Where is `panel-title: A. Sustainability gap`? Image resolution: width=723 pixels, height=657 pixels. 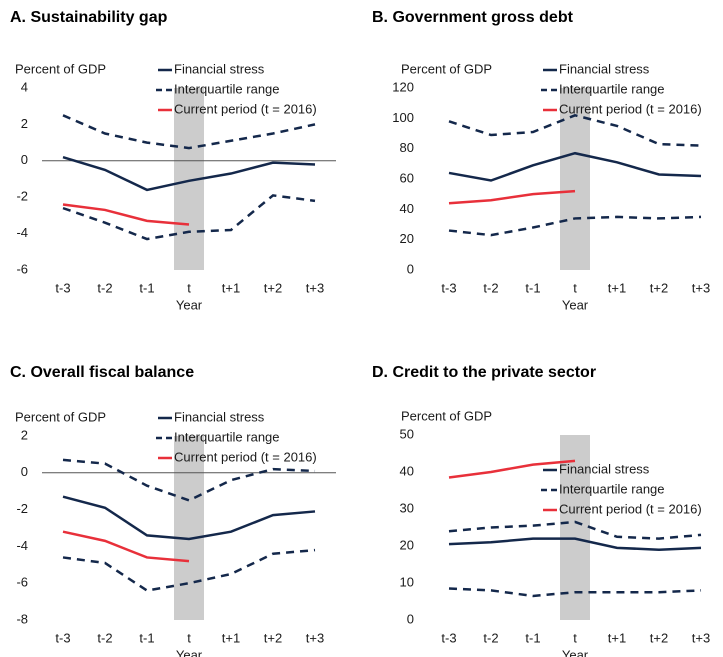
panel-title: A. Sustainability gap is located at coordinates (89, 17).